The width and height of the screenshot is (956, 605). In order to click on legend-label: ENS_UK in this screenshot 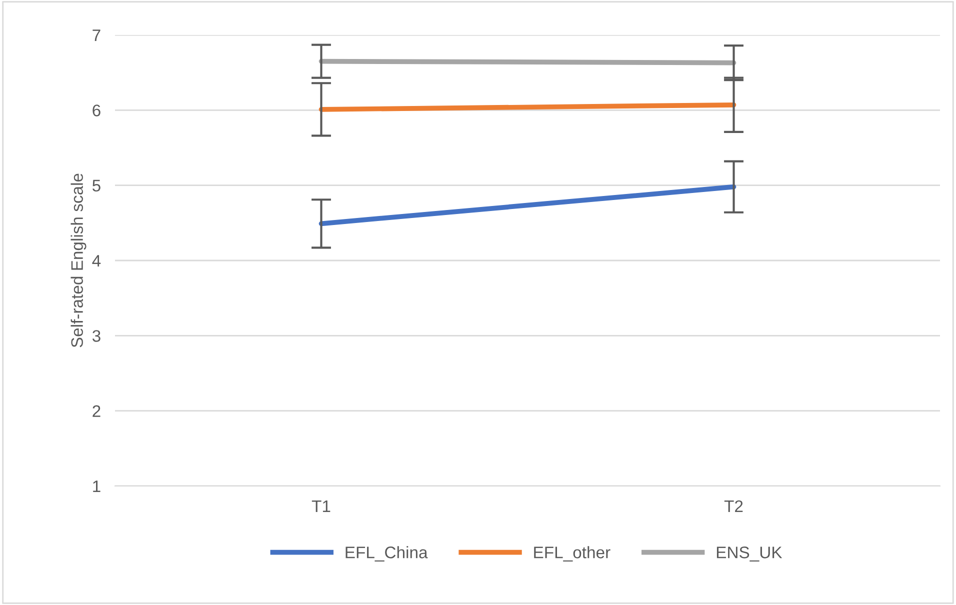, I will do `click(749, 554)`.